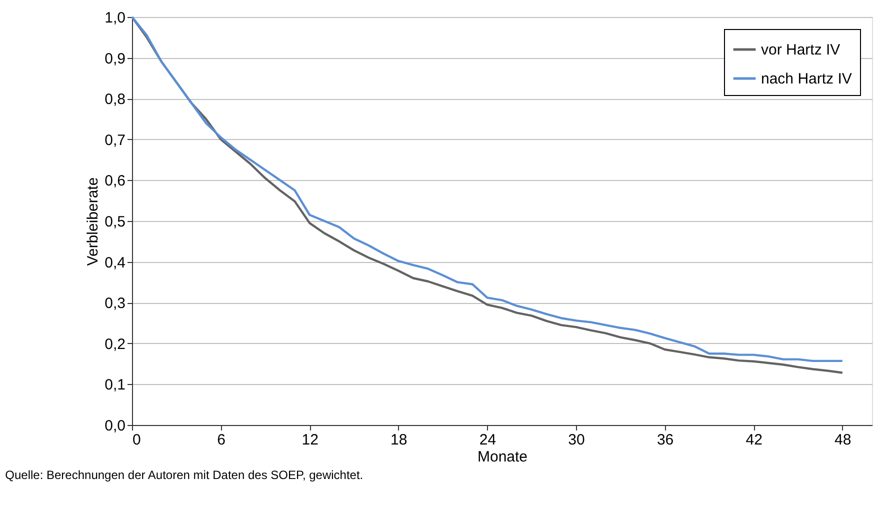 The image size is (881, 508). Describe the element at coordinates (115, 99) in the screenshot. I see `y-tick-label: 0,8` at that location.